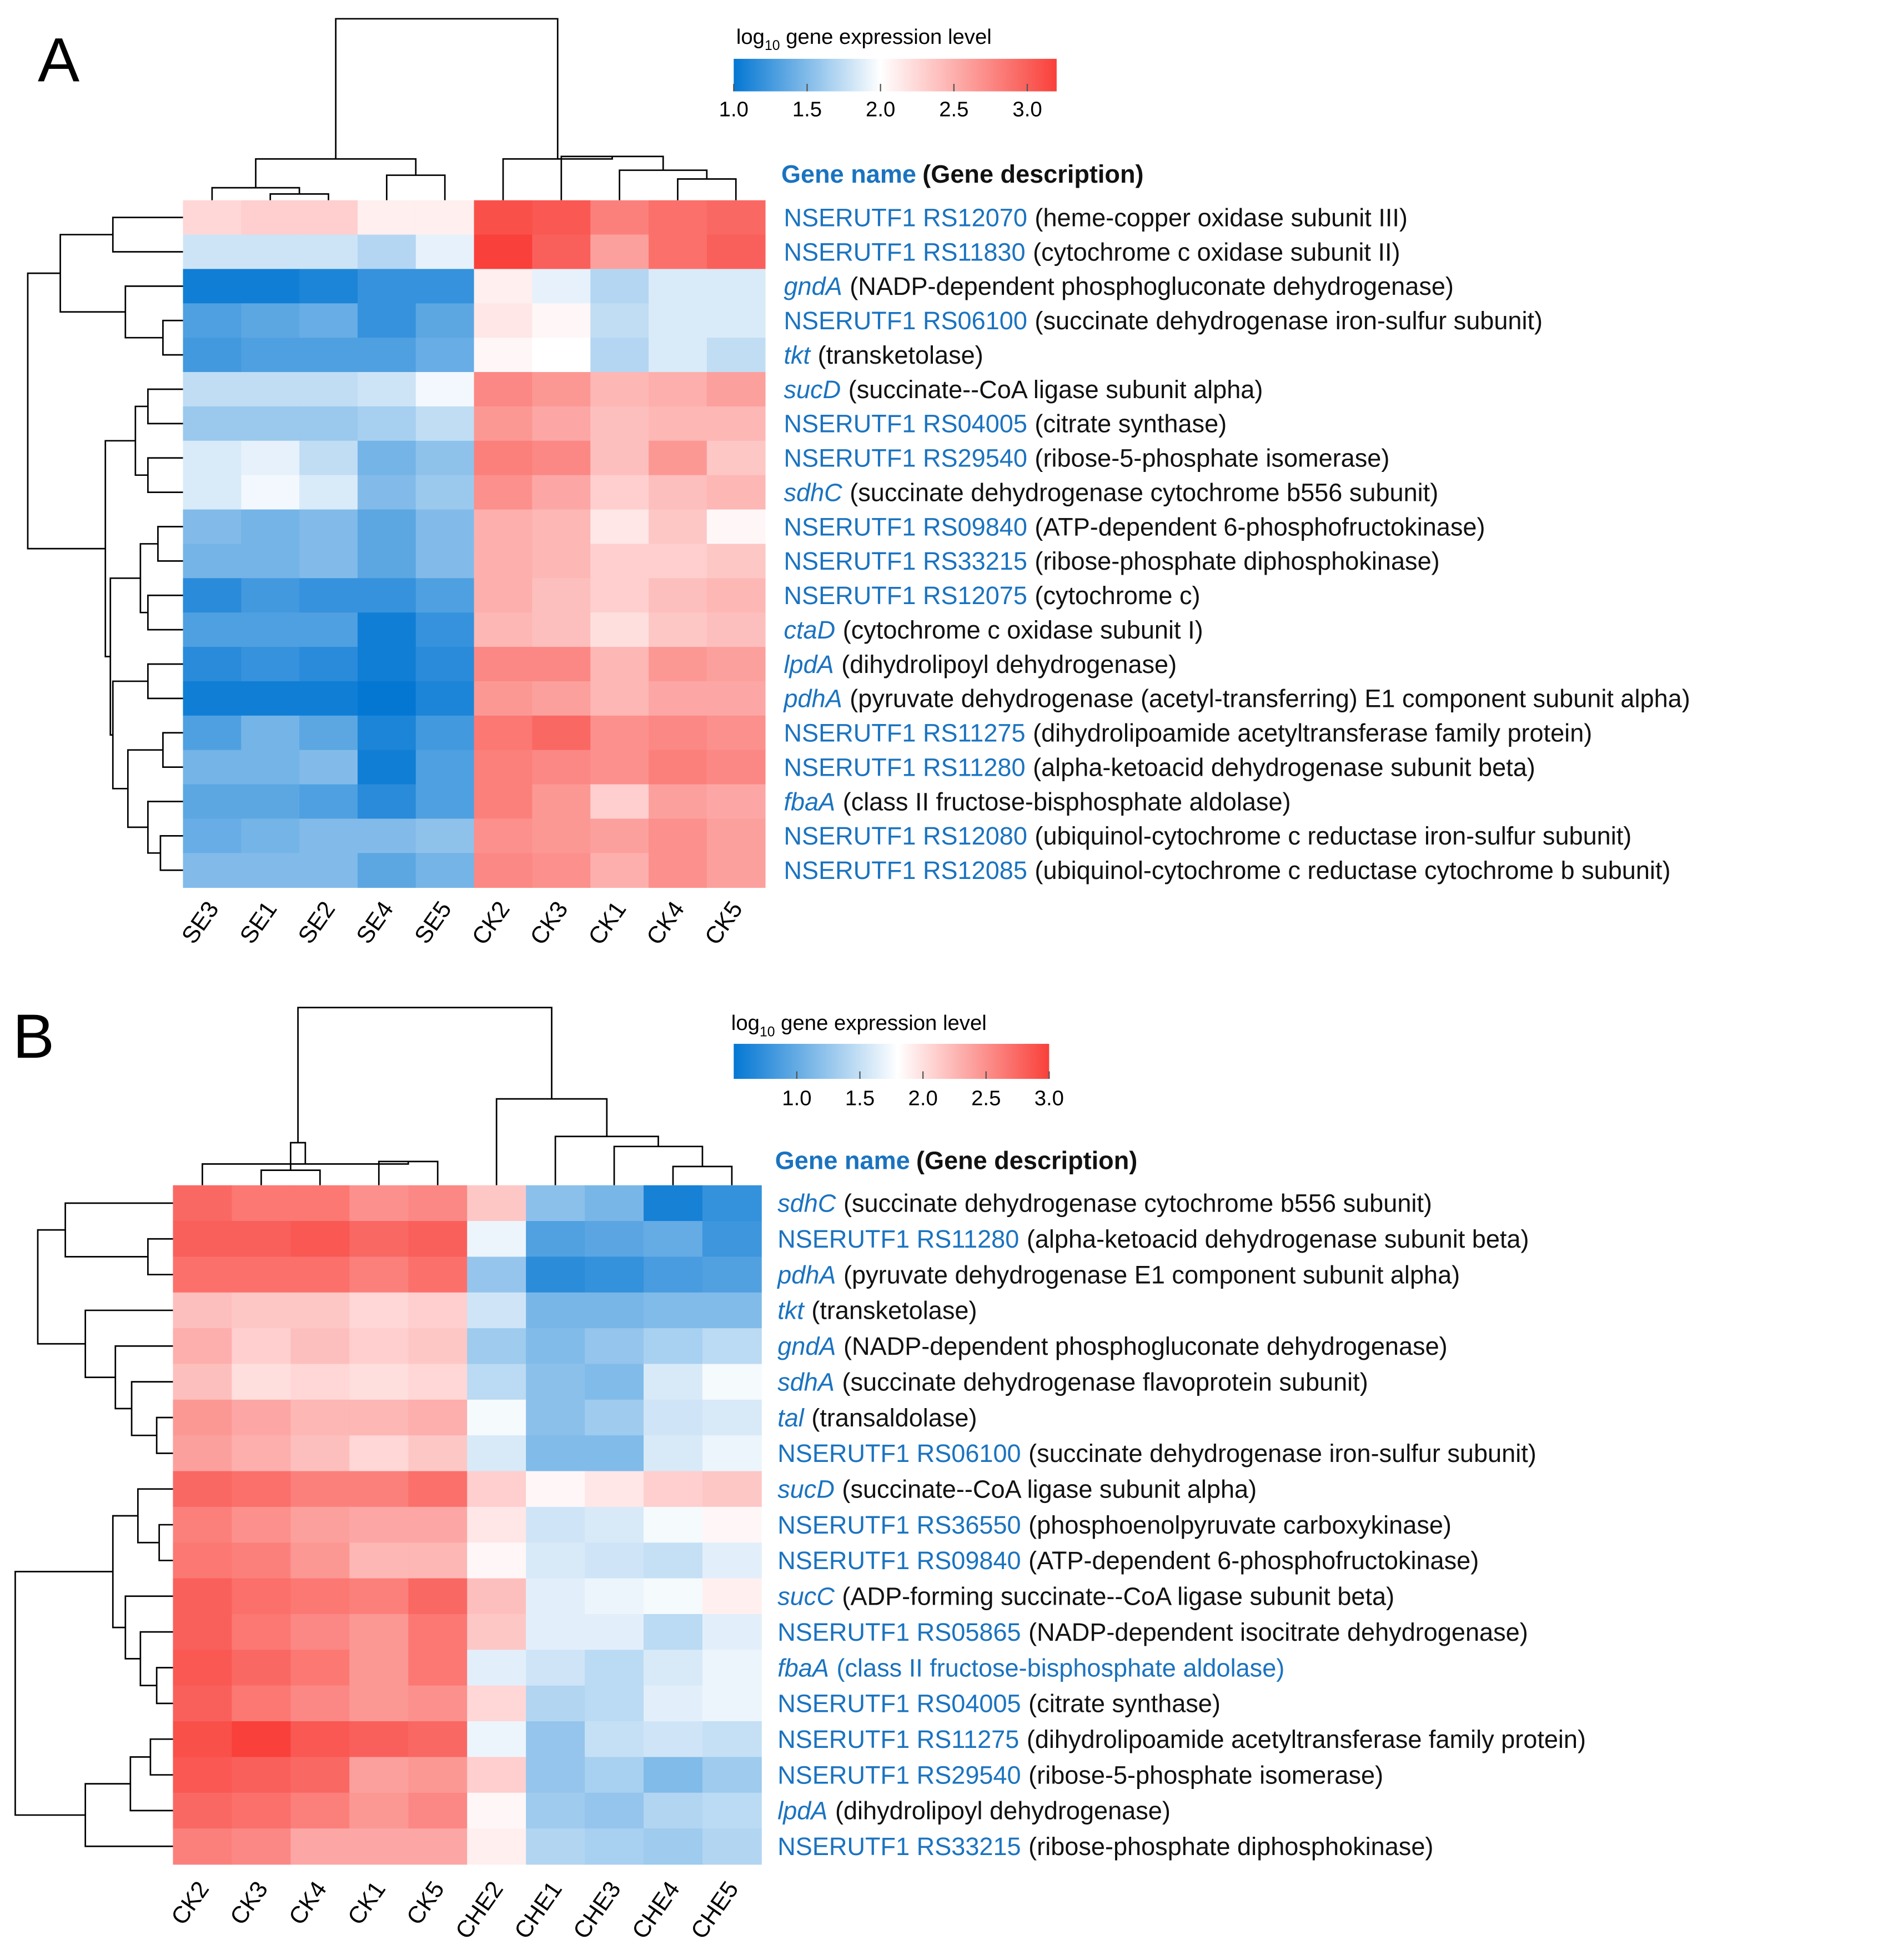 The image size is (1878, 1960). I want to click on gene-name: NSERUTF1 RS12085, so click(905, 870).